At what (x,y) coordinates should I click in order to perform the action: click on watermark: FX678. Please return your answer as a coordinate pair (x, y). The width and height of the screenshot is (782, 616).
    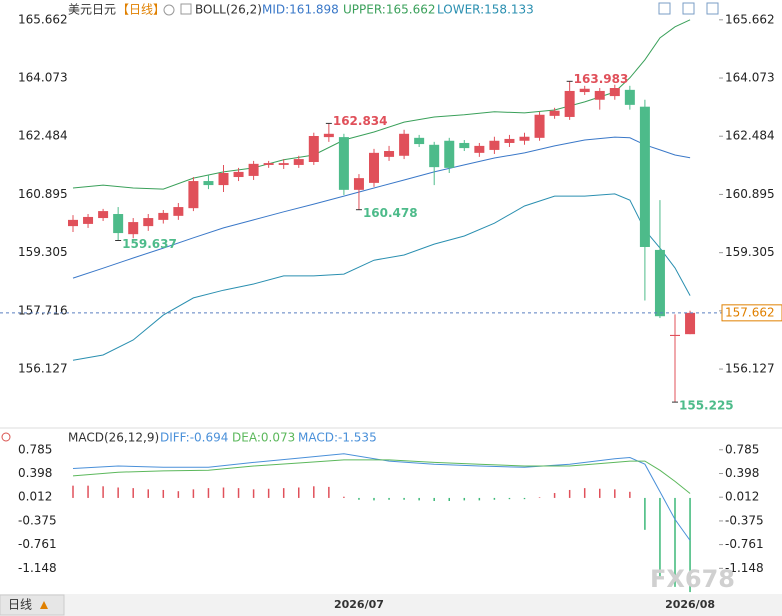
    Looking at the image, I should click on (692, 579).